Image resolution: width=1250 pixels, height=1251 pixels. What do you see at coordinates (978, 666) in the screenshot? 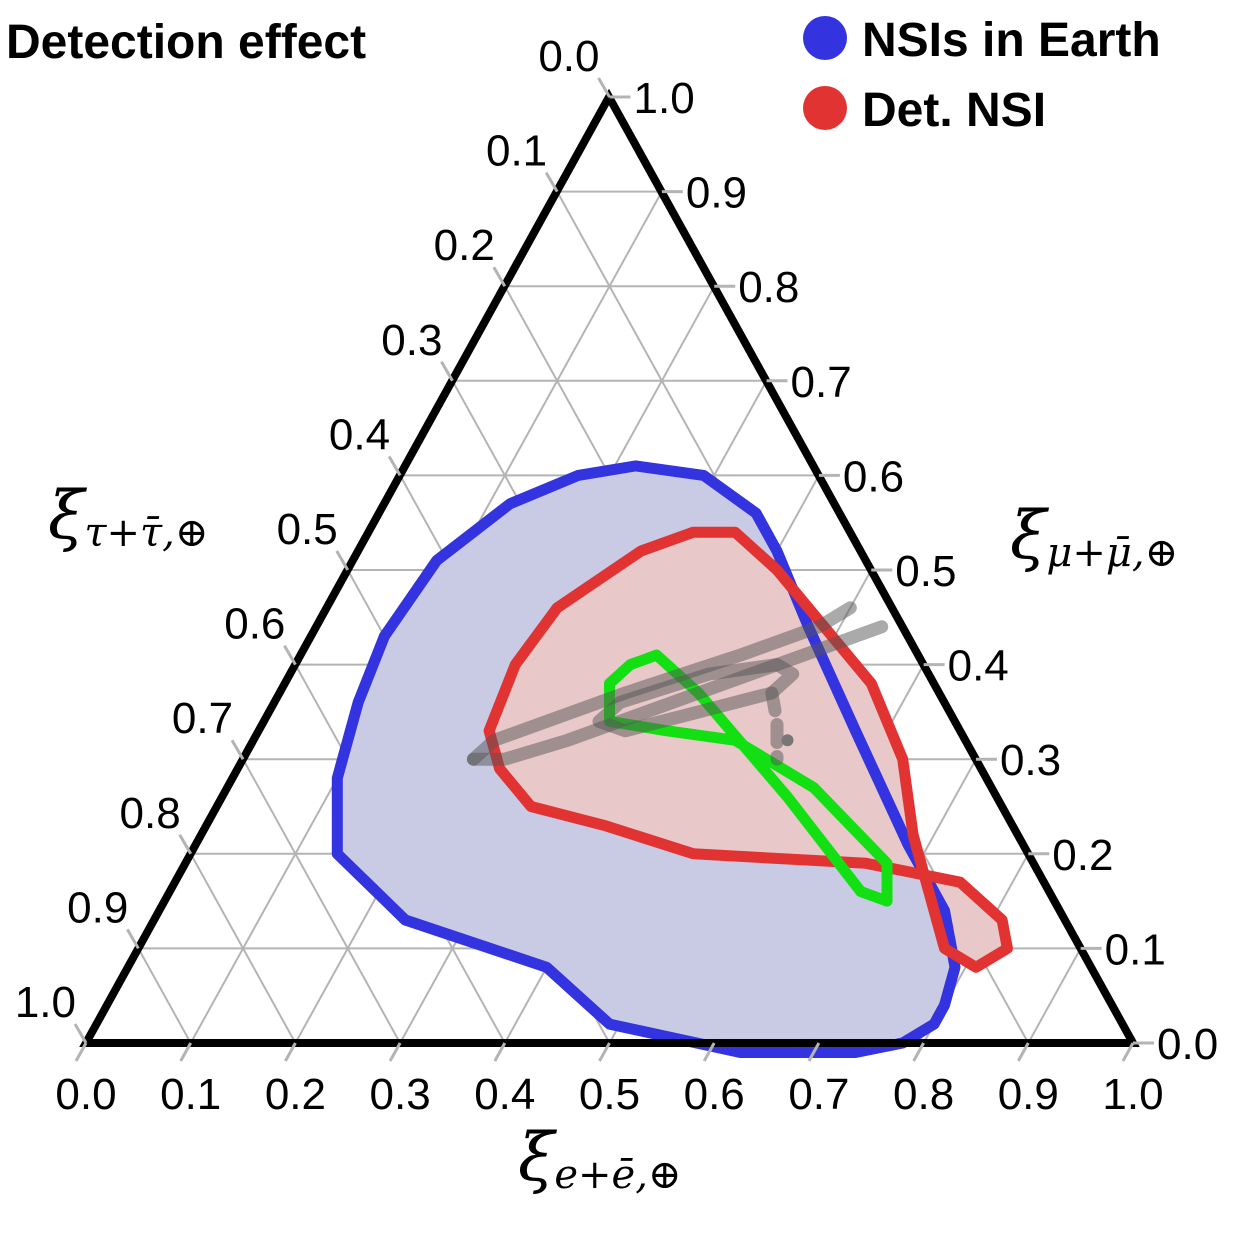
I see `tick-label-mu-4: 0.4` at bounding box center [978, 666].